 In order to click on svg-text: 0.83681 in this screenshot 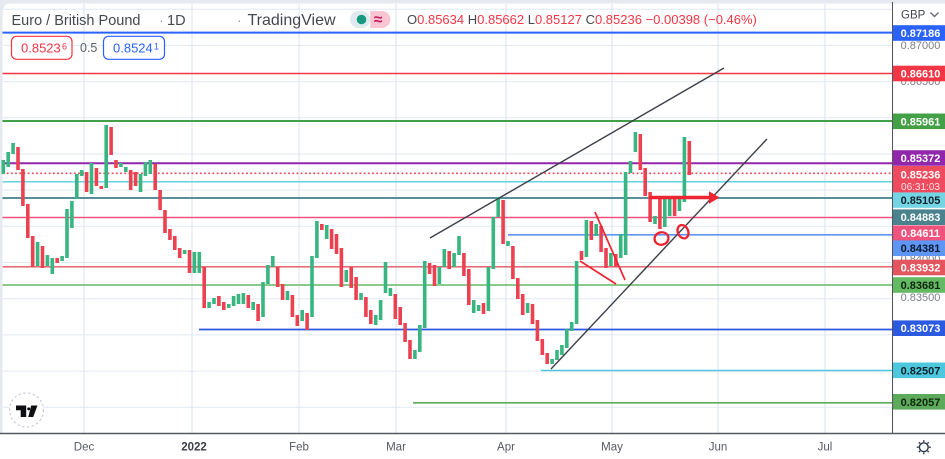, I will do `click(921, 286)`.